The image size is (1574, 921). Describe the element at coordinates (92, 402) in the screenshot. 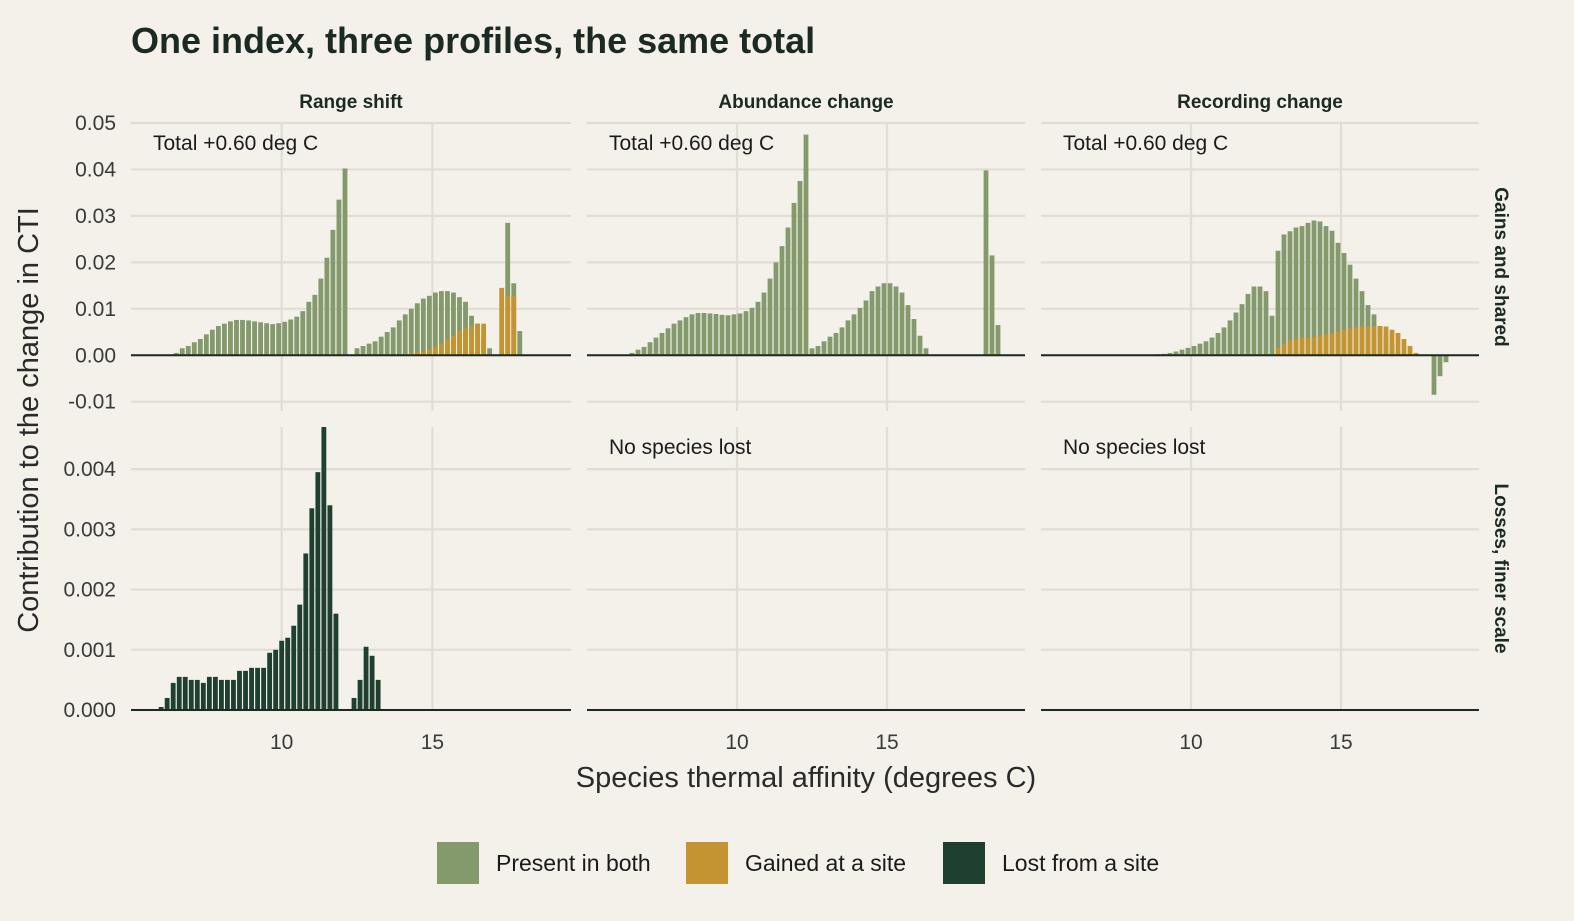

I see `y-tick-label: -0.01` at that location.